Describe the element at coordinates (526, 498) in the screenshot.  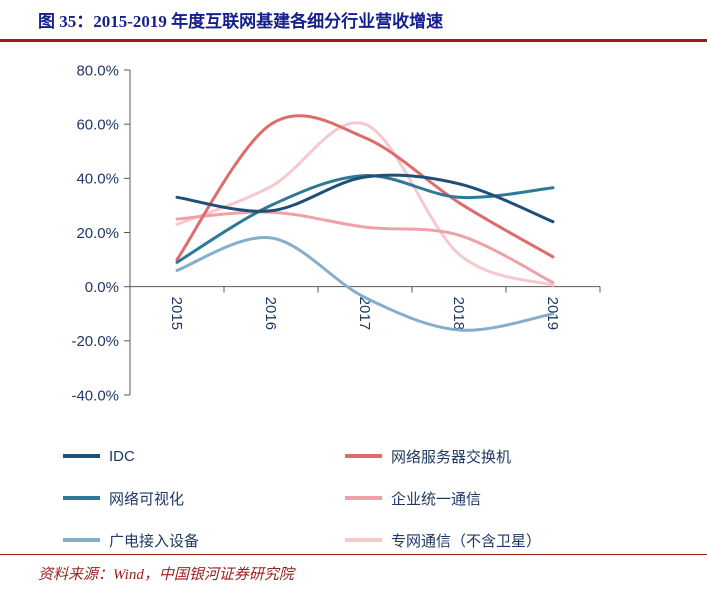
I see `legend-item-3: 企业统一通信` at that location.